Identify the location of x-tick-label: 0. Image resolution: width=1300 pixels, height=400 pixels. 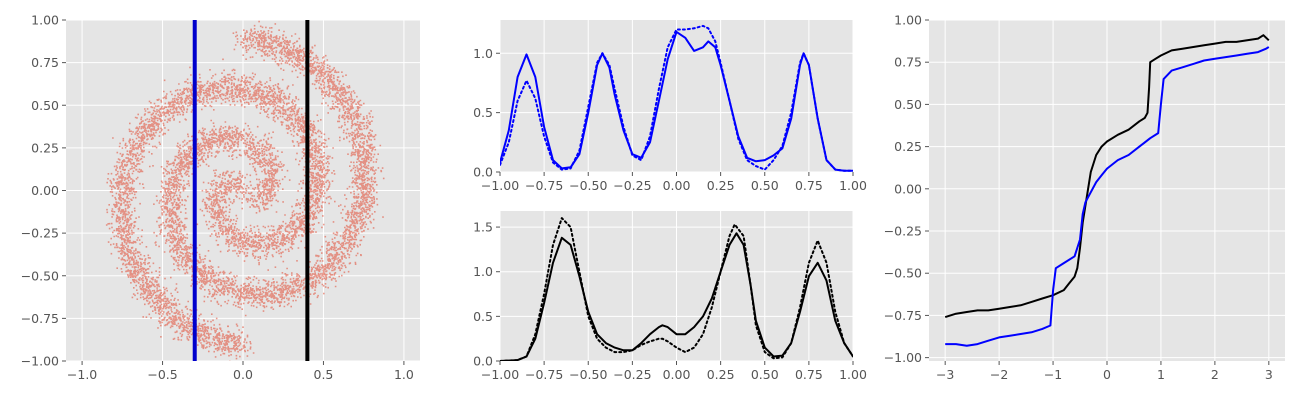
(1107, 374).